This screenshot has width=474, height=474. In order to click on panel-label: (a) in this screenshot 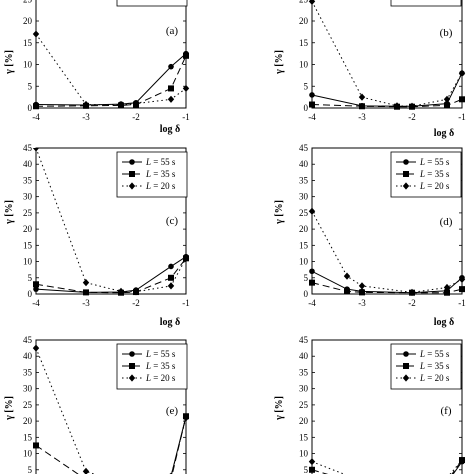, I will do `click(172, 31)`.